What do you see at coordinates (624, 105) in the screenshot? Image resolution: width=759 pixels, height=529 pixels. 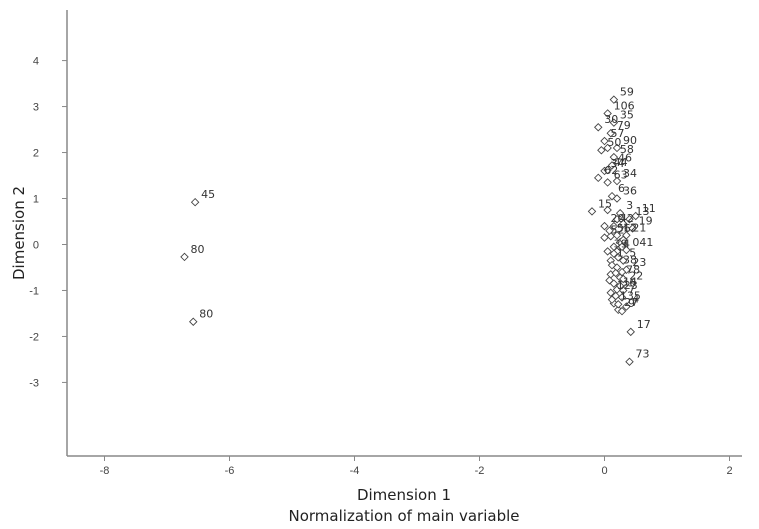 I see `point-label: 106` at bounding box center [624, 105].